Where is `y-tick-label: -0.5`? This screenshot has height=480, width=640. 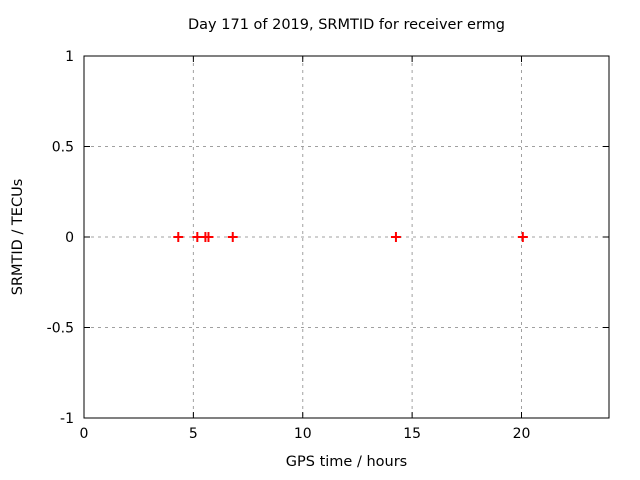 y-tick-label: -0.5 is located at coordinates (60, 329).